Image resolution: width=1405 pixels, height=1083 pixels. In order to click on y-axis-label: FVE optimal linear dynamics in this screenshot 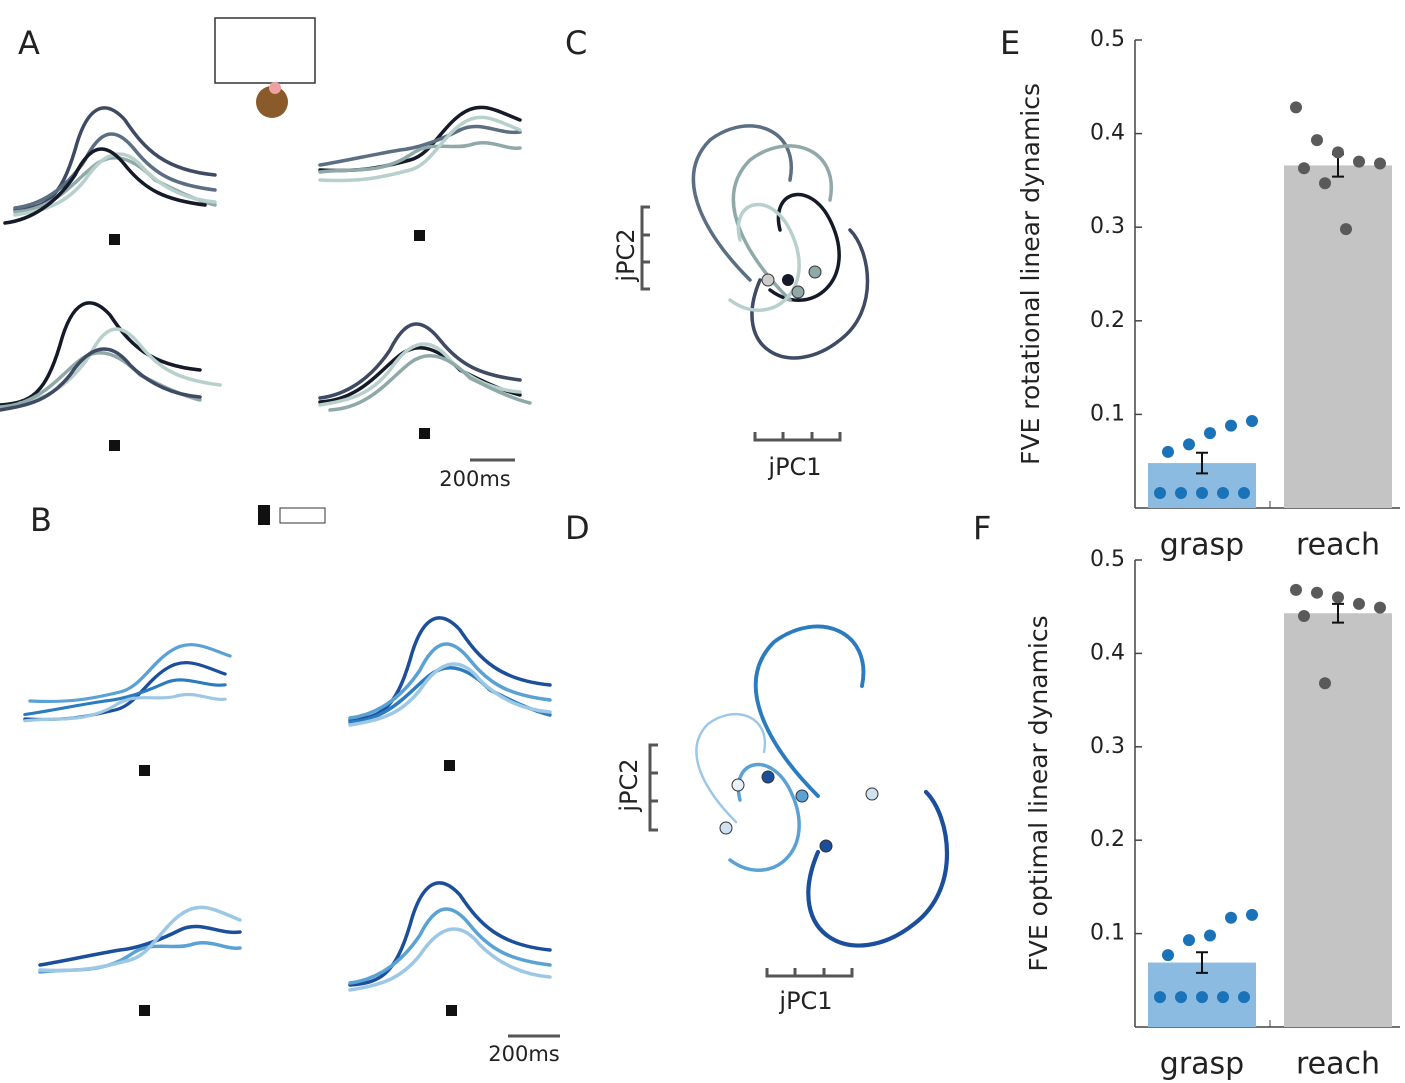, I will do `click(1038, 793)`.